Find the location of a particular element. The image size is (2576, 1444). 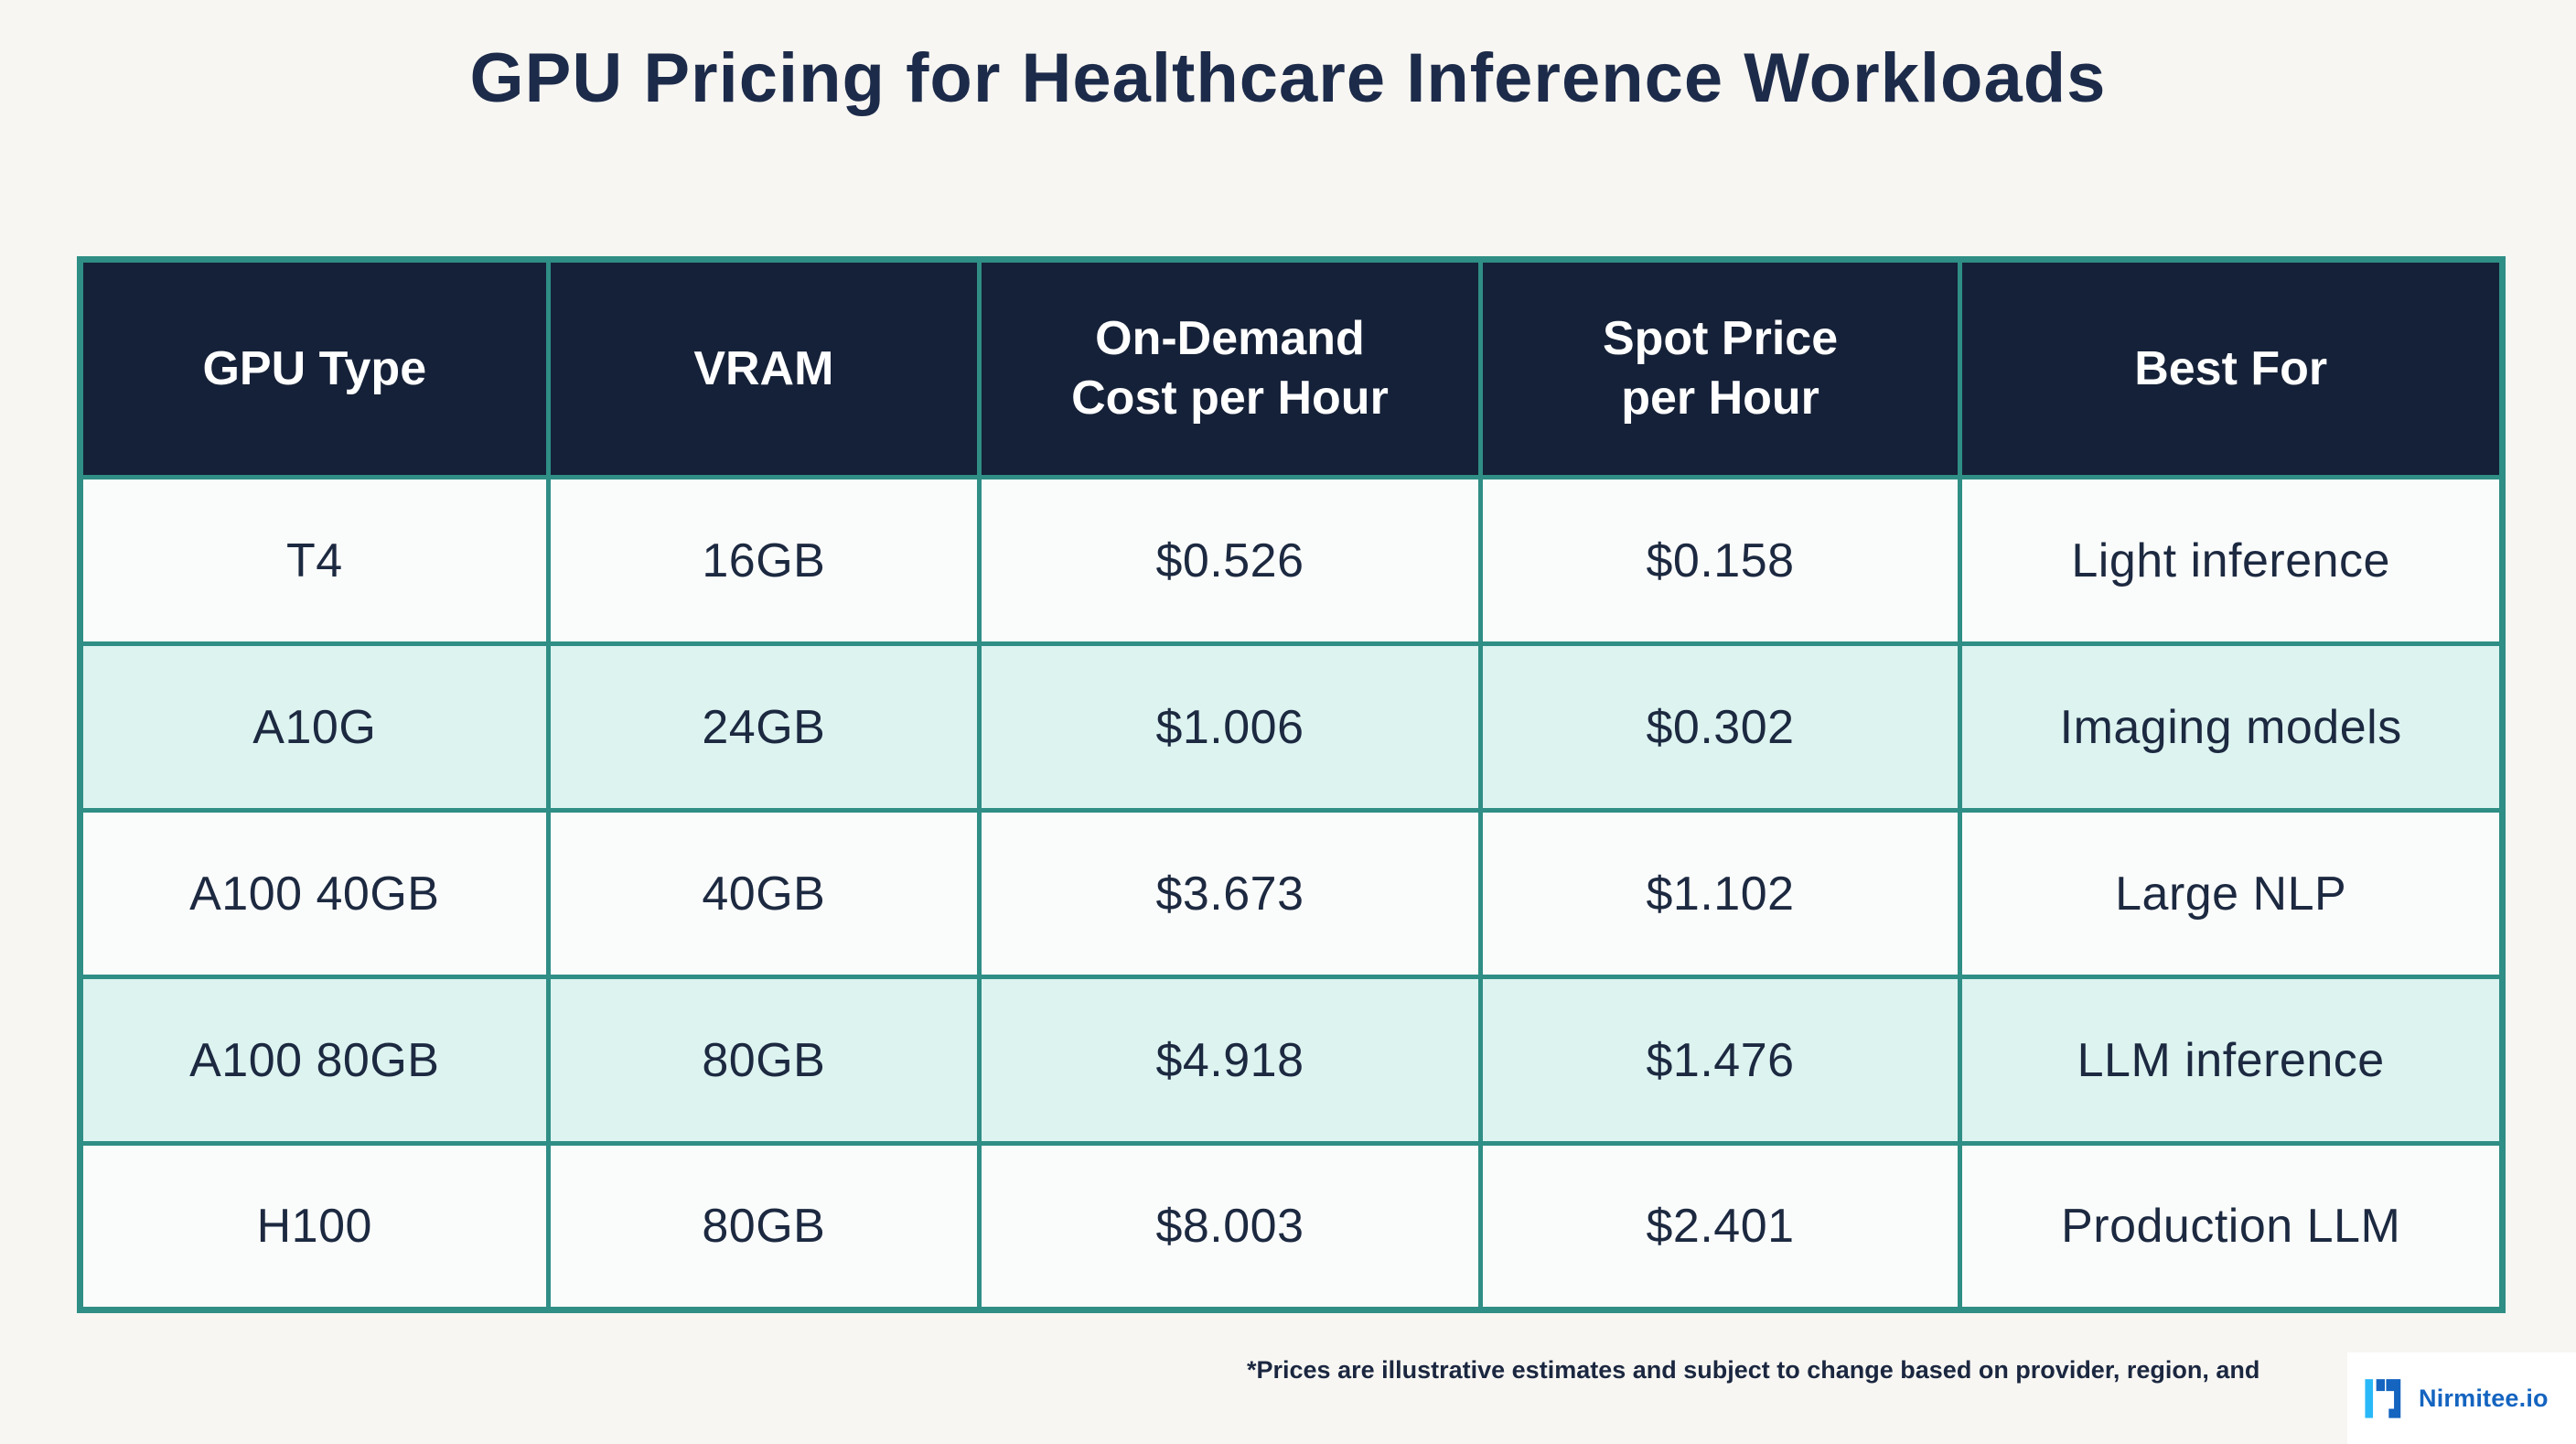

table-cell: $0.526 is located at coordinates (1230, 560).